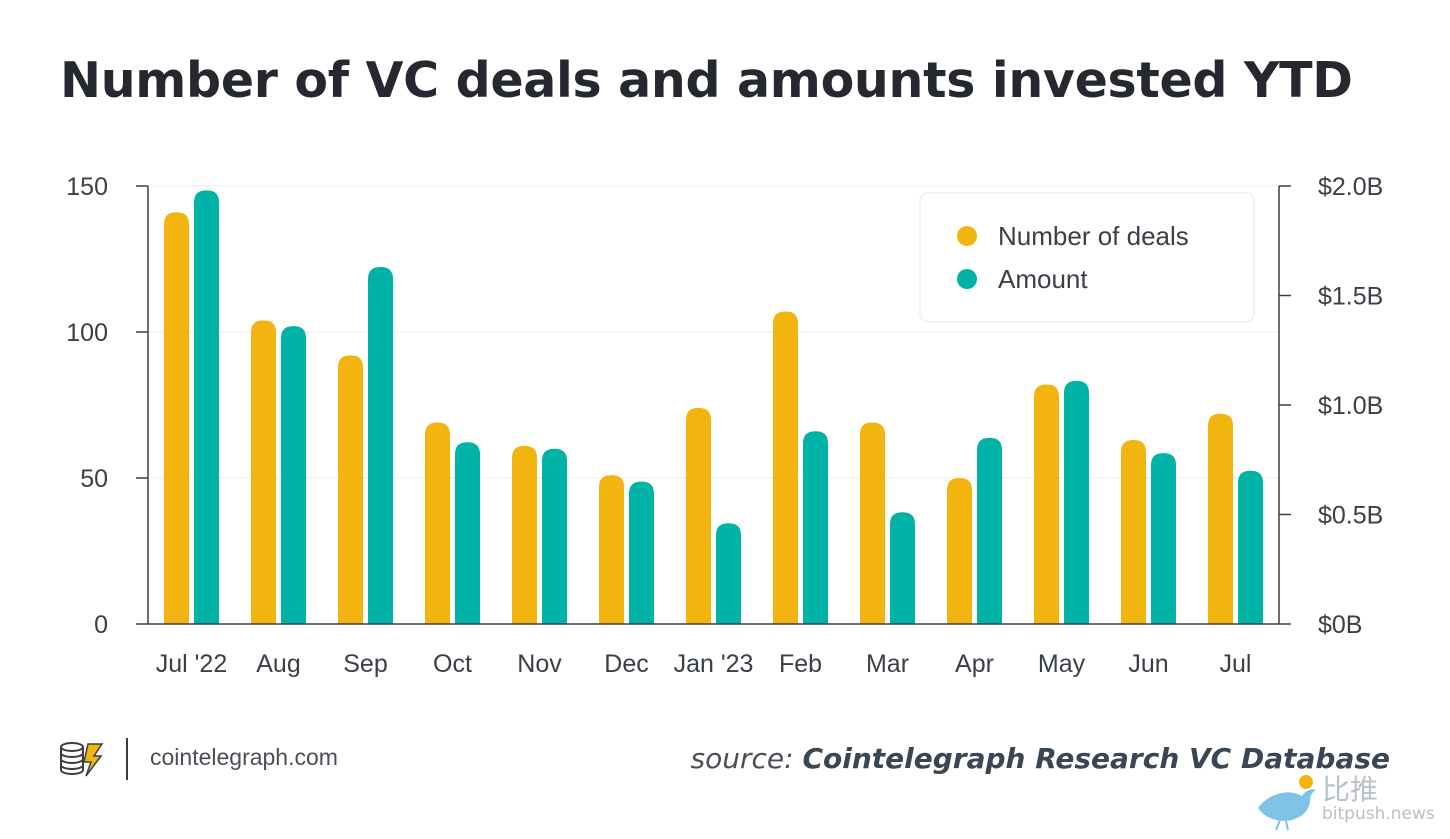  Describe the element at coordinates (1093, 236) in the screenshot. I see `legend-label: Number of deals` at that location.